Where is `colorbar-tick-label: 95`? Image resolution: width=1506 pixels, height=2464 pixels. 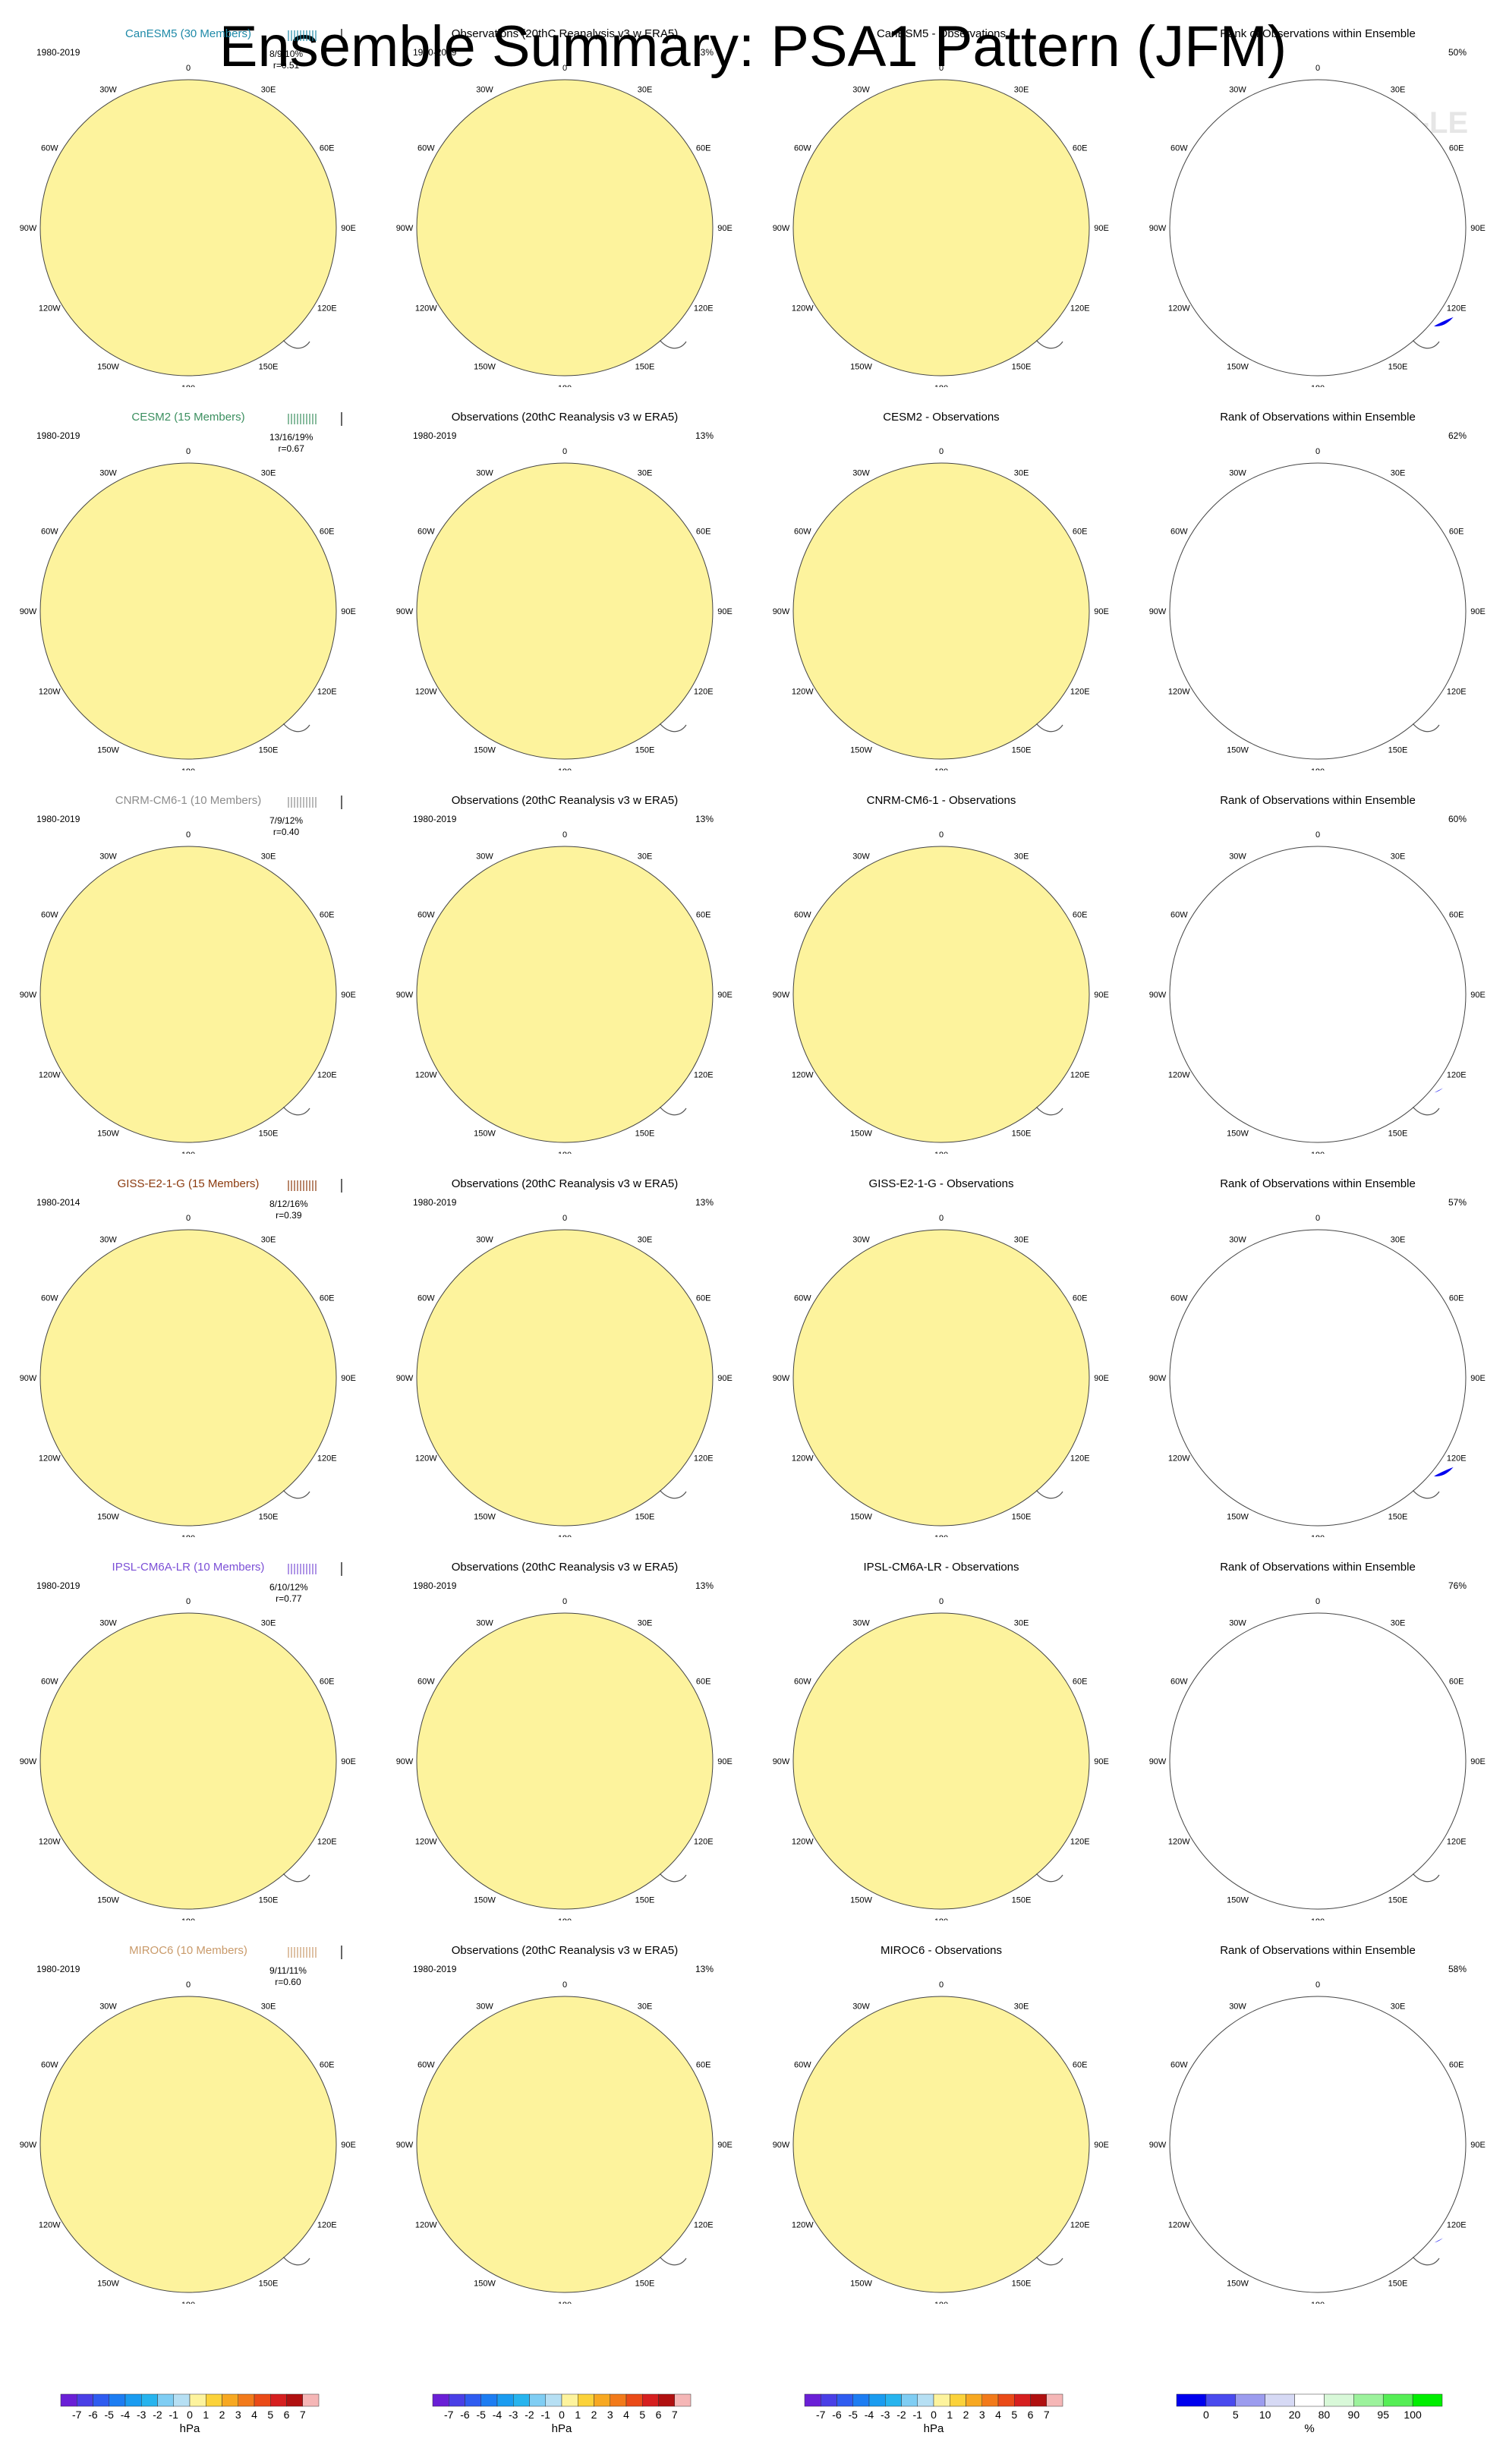 colorbar-tick-label: 95 is located at coordinates (1383, 2415).